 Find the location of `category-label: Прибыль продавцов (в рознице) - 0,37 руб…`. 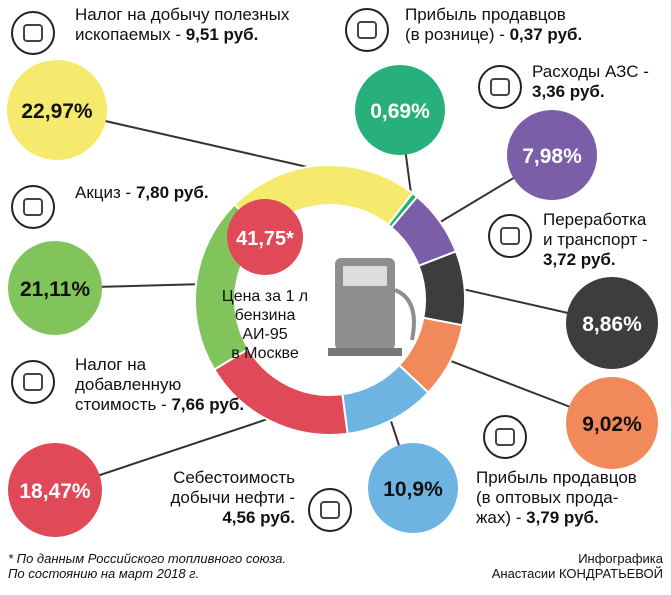

category-label: Прибыль продавцов (в рознице) - 0,37 руб… is located at coordinates (493, 25).